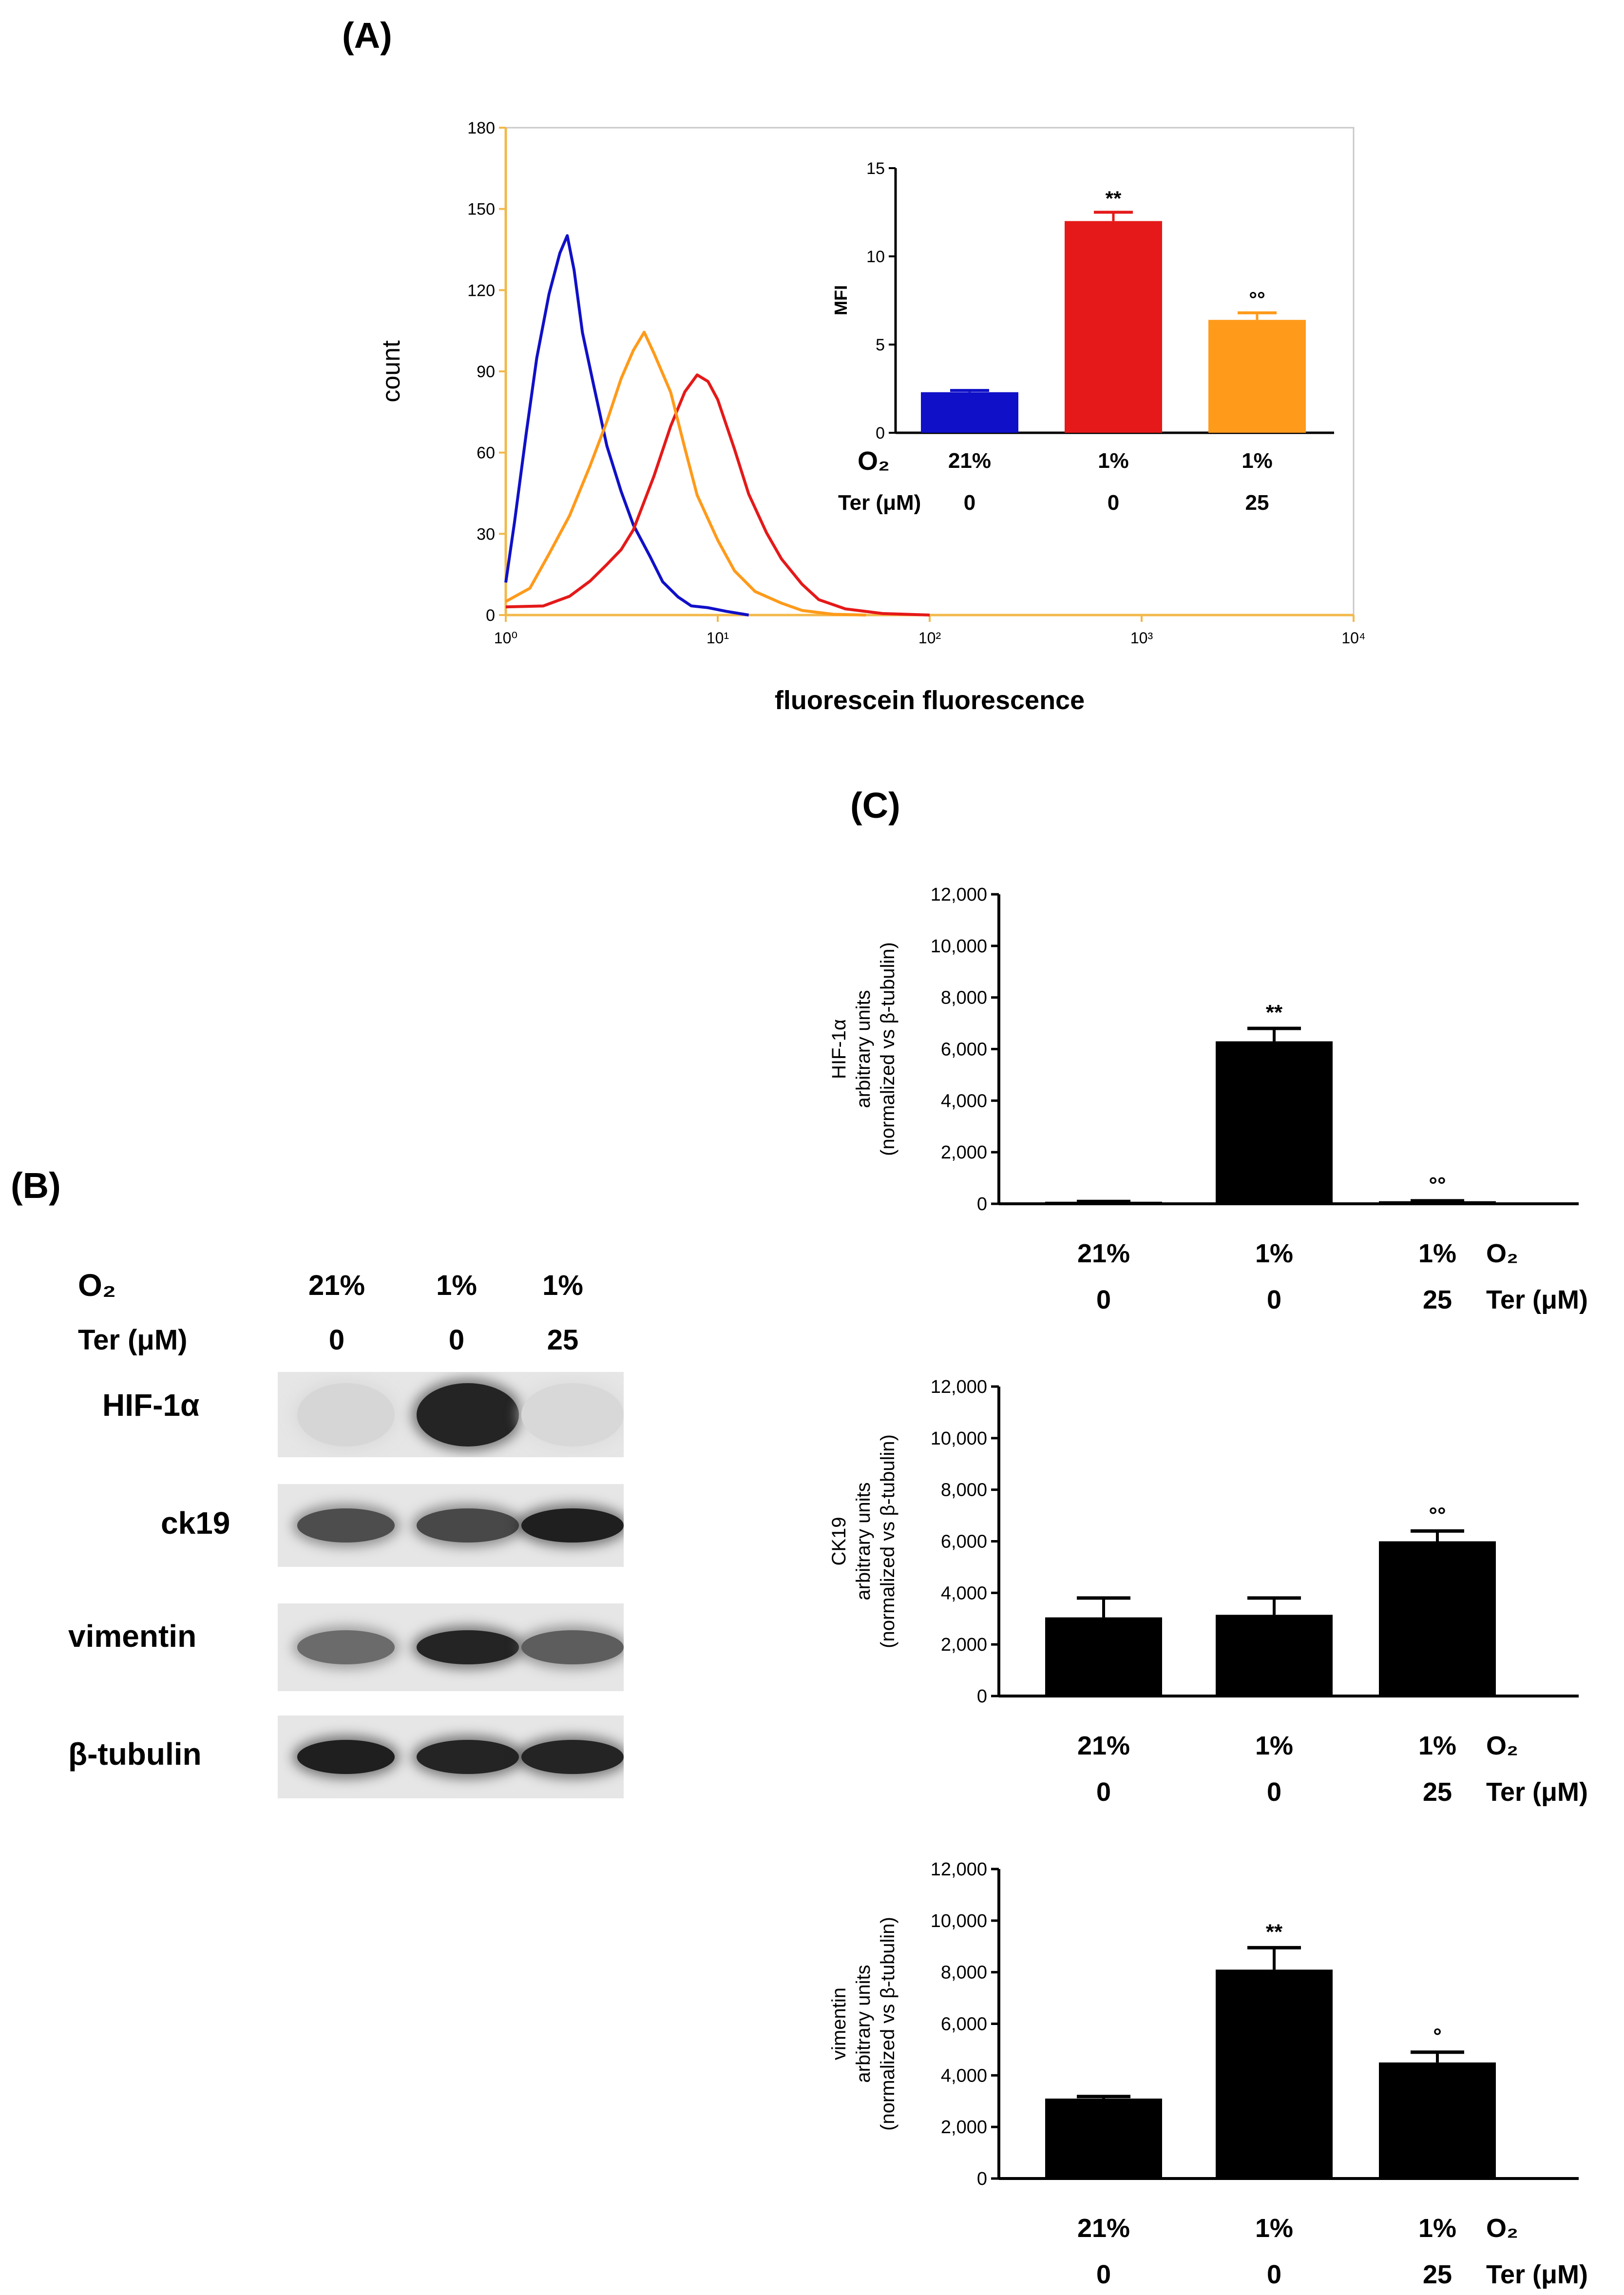  Describe the element at coordinates (456, 1340) in the screenshot. I see `wb-ter-lane-2: 0` at that location.